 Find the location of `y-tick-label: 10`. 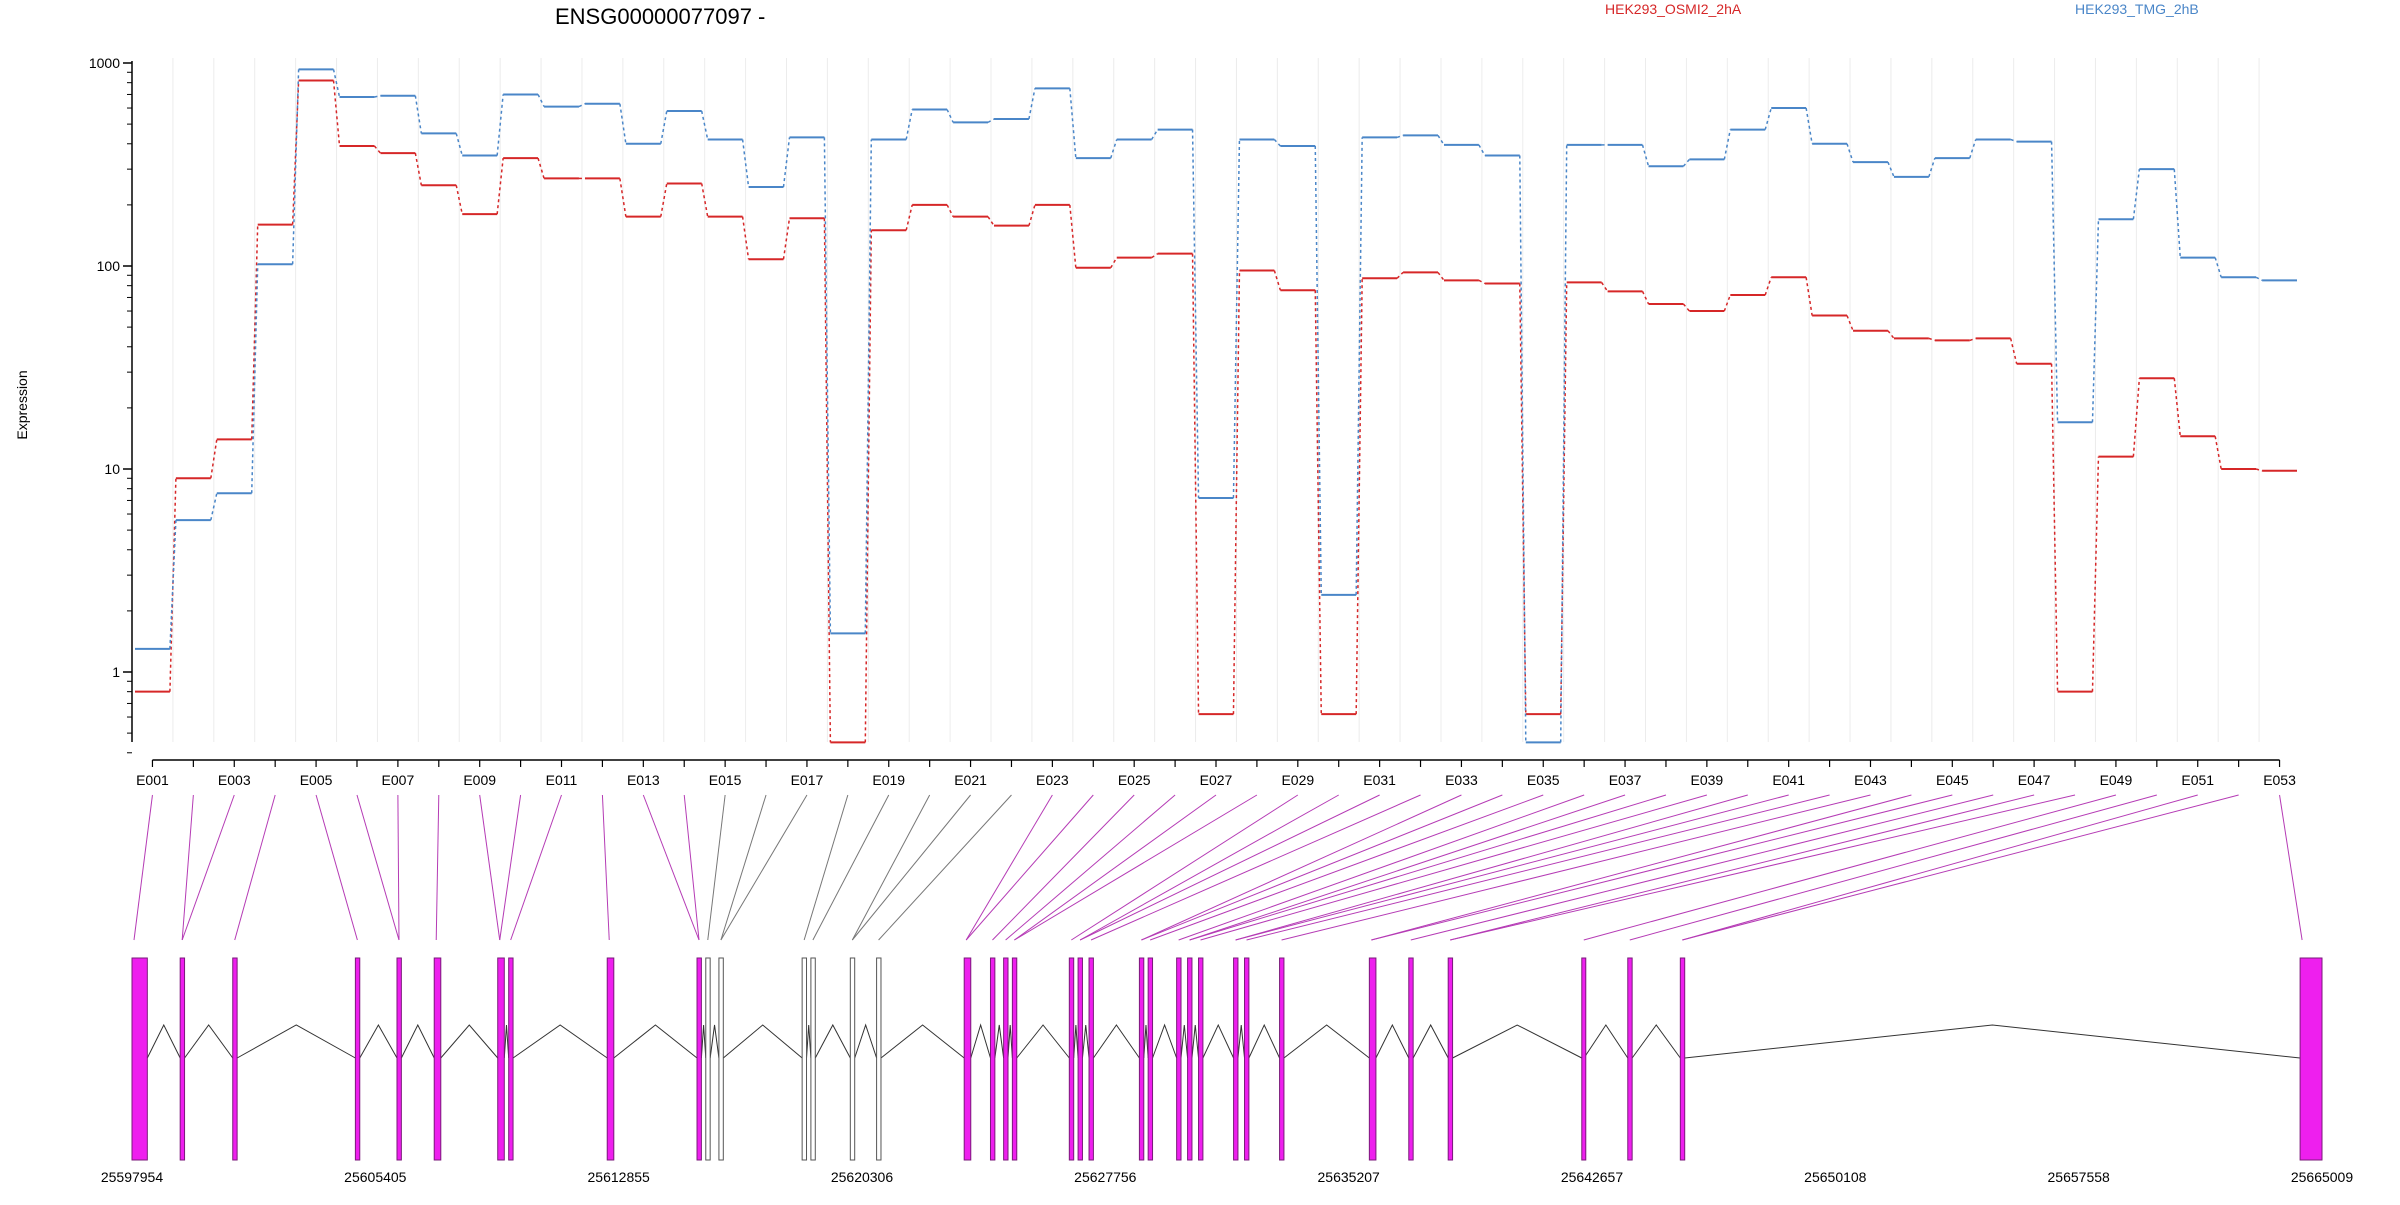

y-tick-label: 10 is located at coordinates (112, 469).